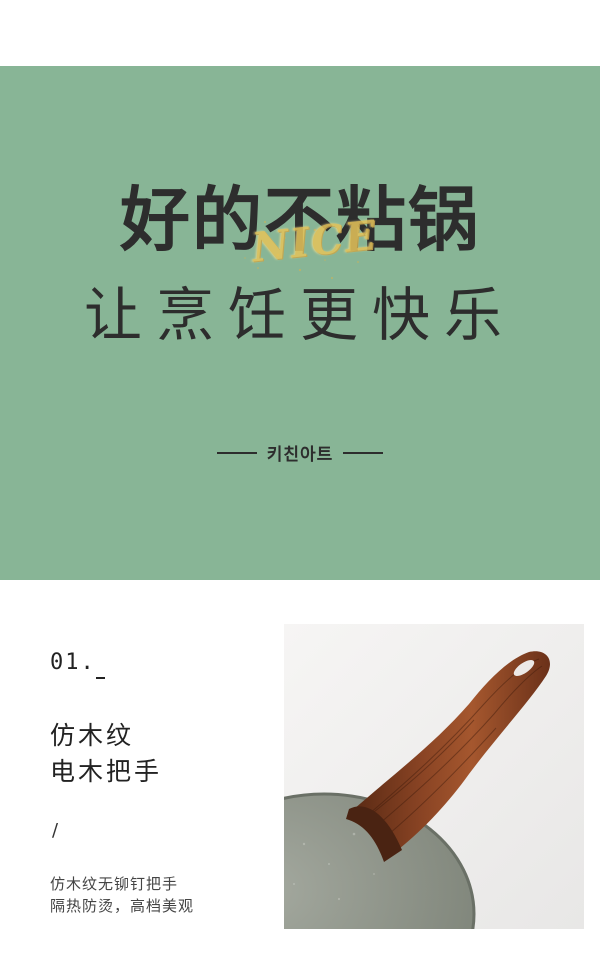 This screenshot has height=966, width=600. Describe the element at coordinates (236, 452) in the screenshot. I see `brand-divider-left` at that location.